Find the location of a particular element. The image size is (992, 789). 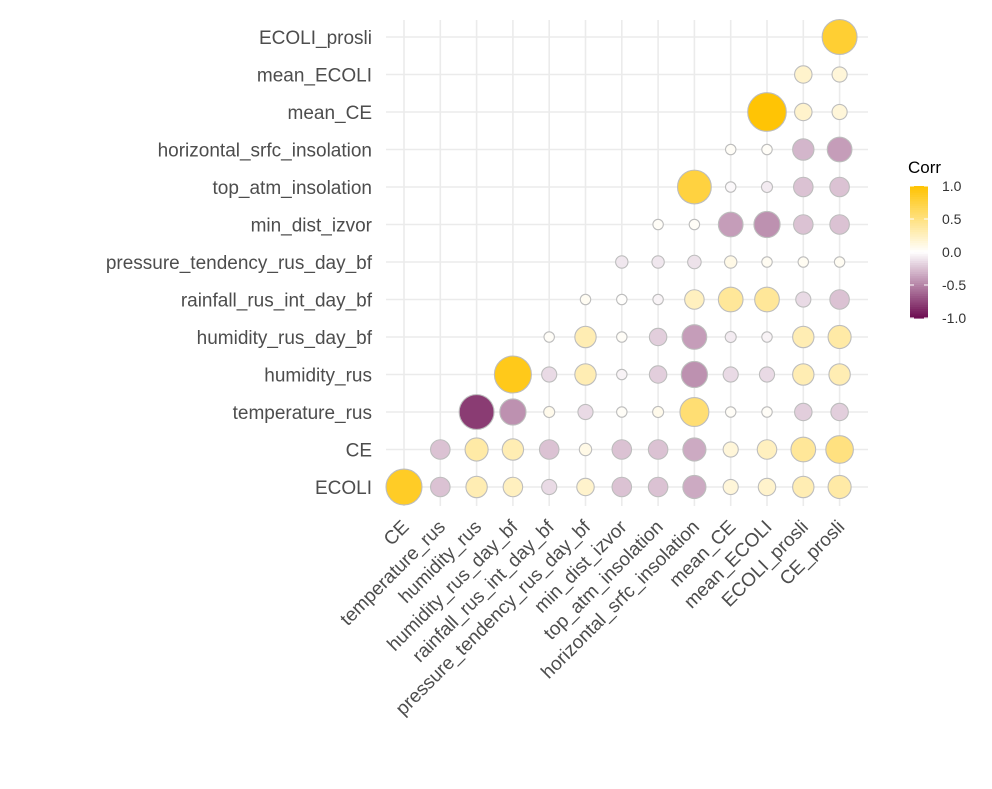

corr-circle-CE-humidity_rus is located at coordinates (476, 449).